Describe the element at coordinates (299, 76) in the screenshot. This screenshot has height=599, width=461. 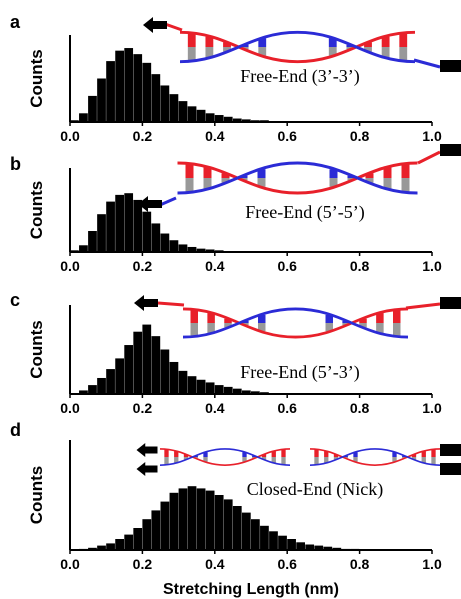
I see `annotation: Free-End (3’-3’)` at that location.